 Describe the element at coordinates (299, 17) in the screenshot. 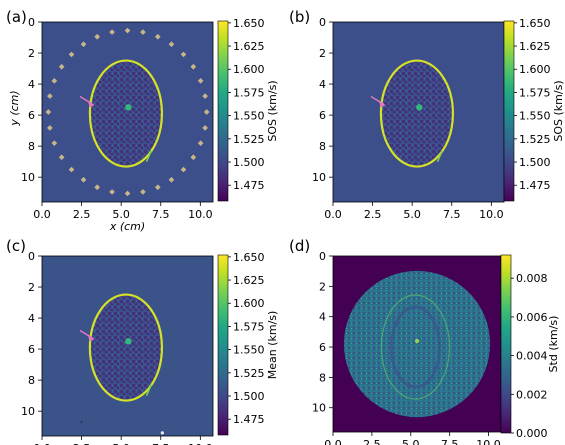

I see `panel-label: (b)` at that location.